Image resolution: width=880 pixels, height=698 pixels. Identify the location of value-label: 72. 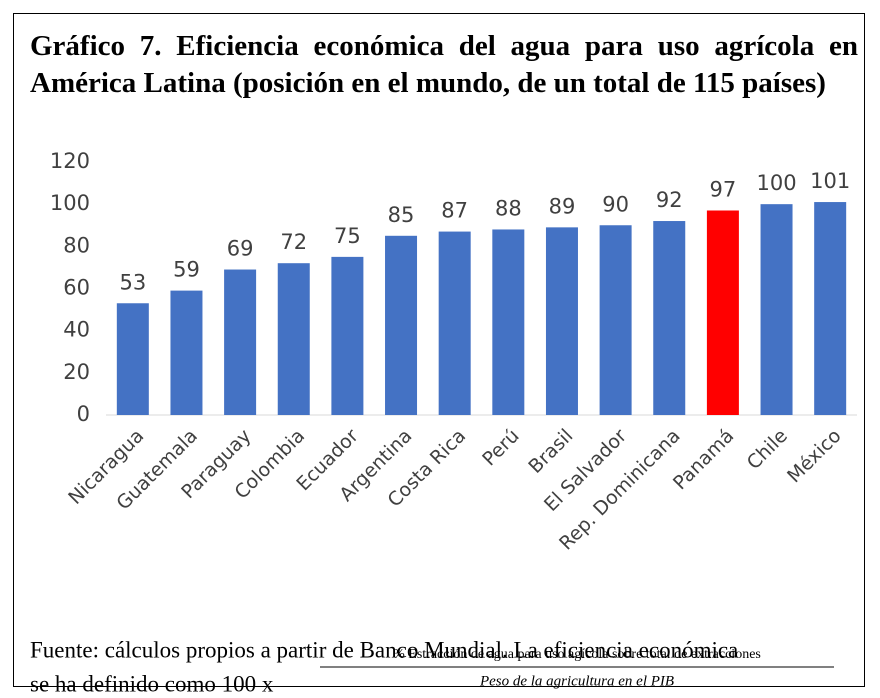
(293, 242).